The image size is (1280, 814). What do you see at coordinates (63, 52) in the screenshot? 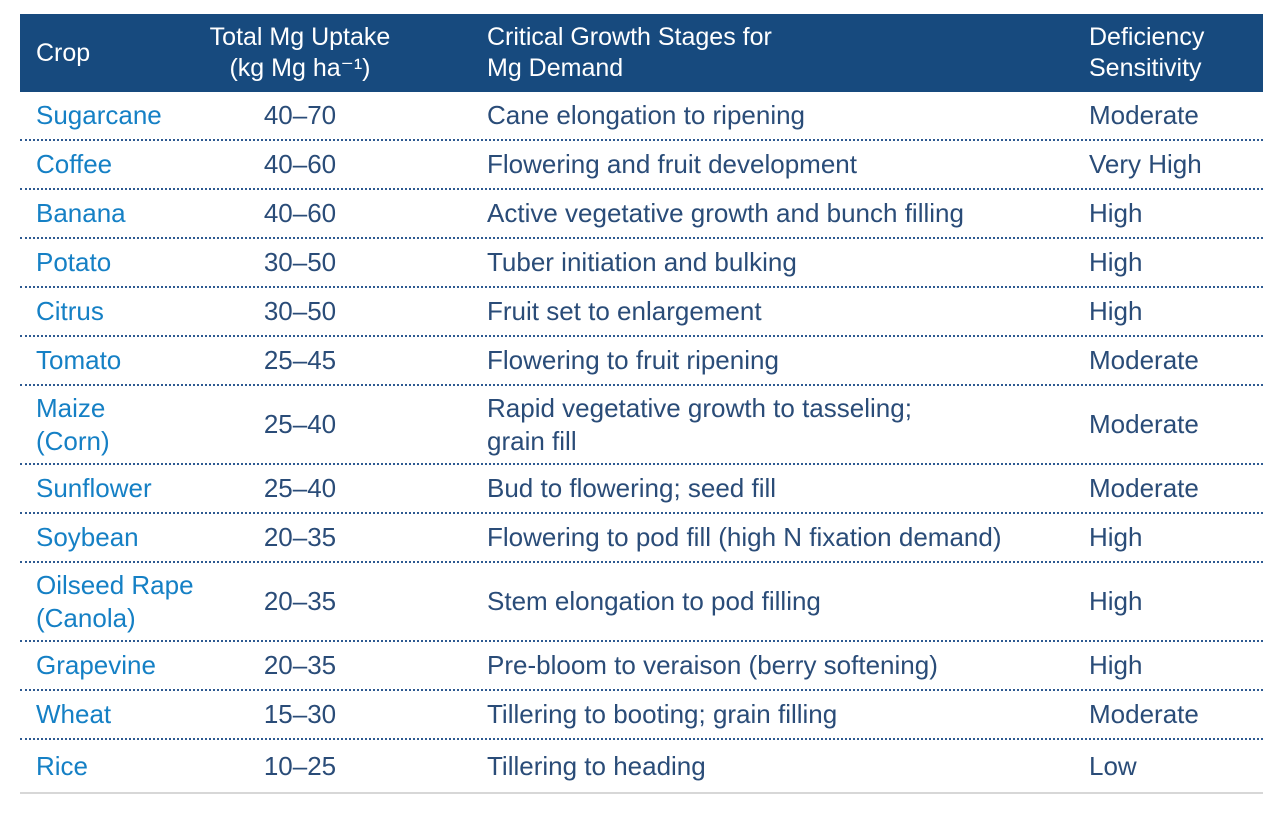
I see `header-crop: Crop` at bounding box center [63, 52].